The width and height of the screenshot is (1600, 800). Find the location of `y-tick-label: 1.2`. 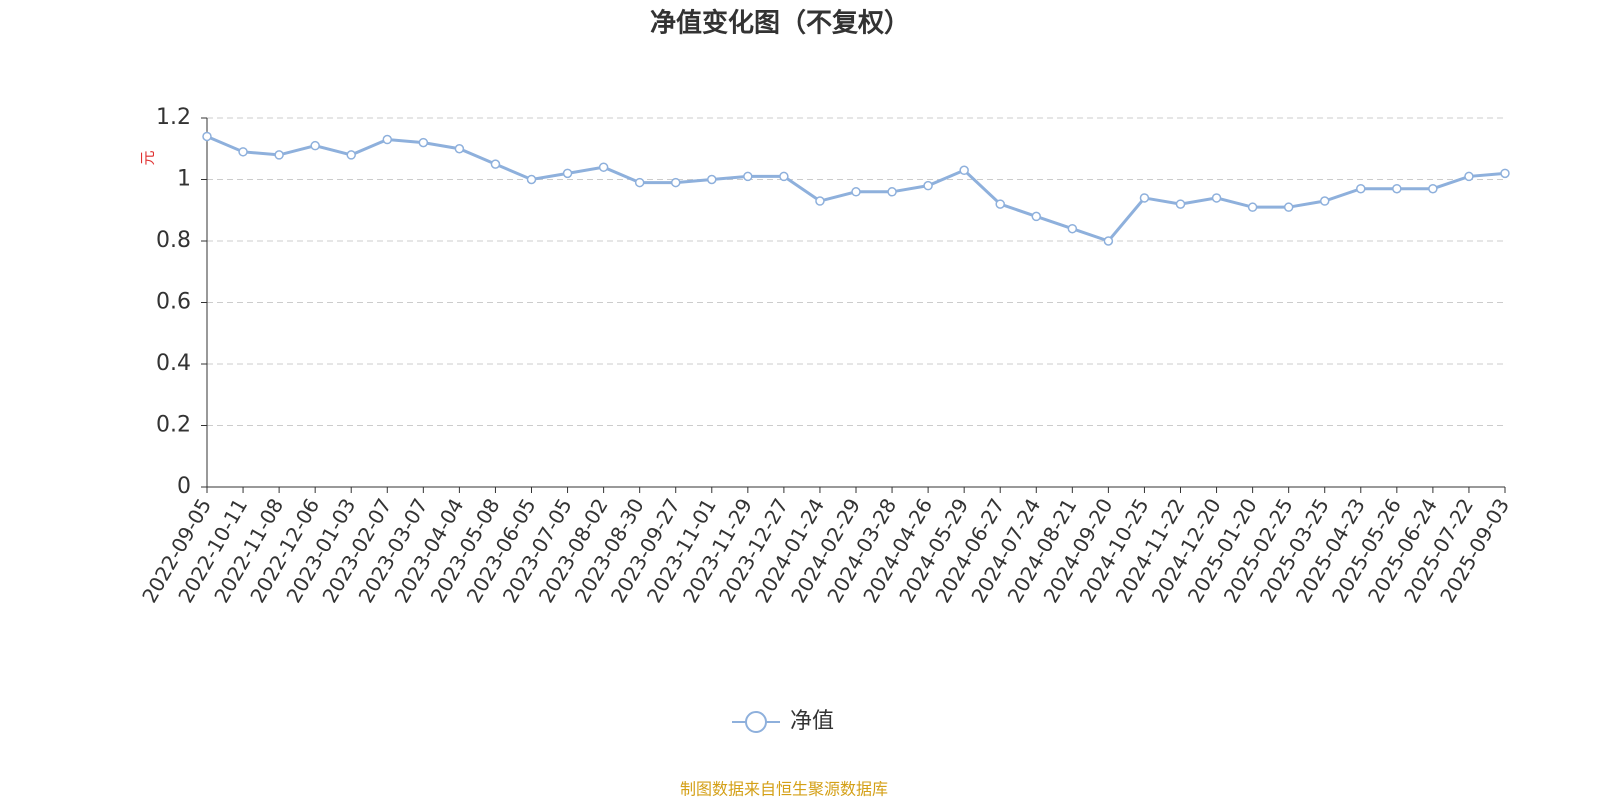

y-tick-label: 1.2 is located at coordinates (173, 117).